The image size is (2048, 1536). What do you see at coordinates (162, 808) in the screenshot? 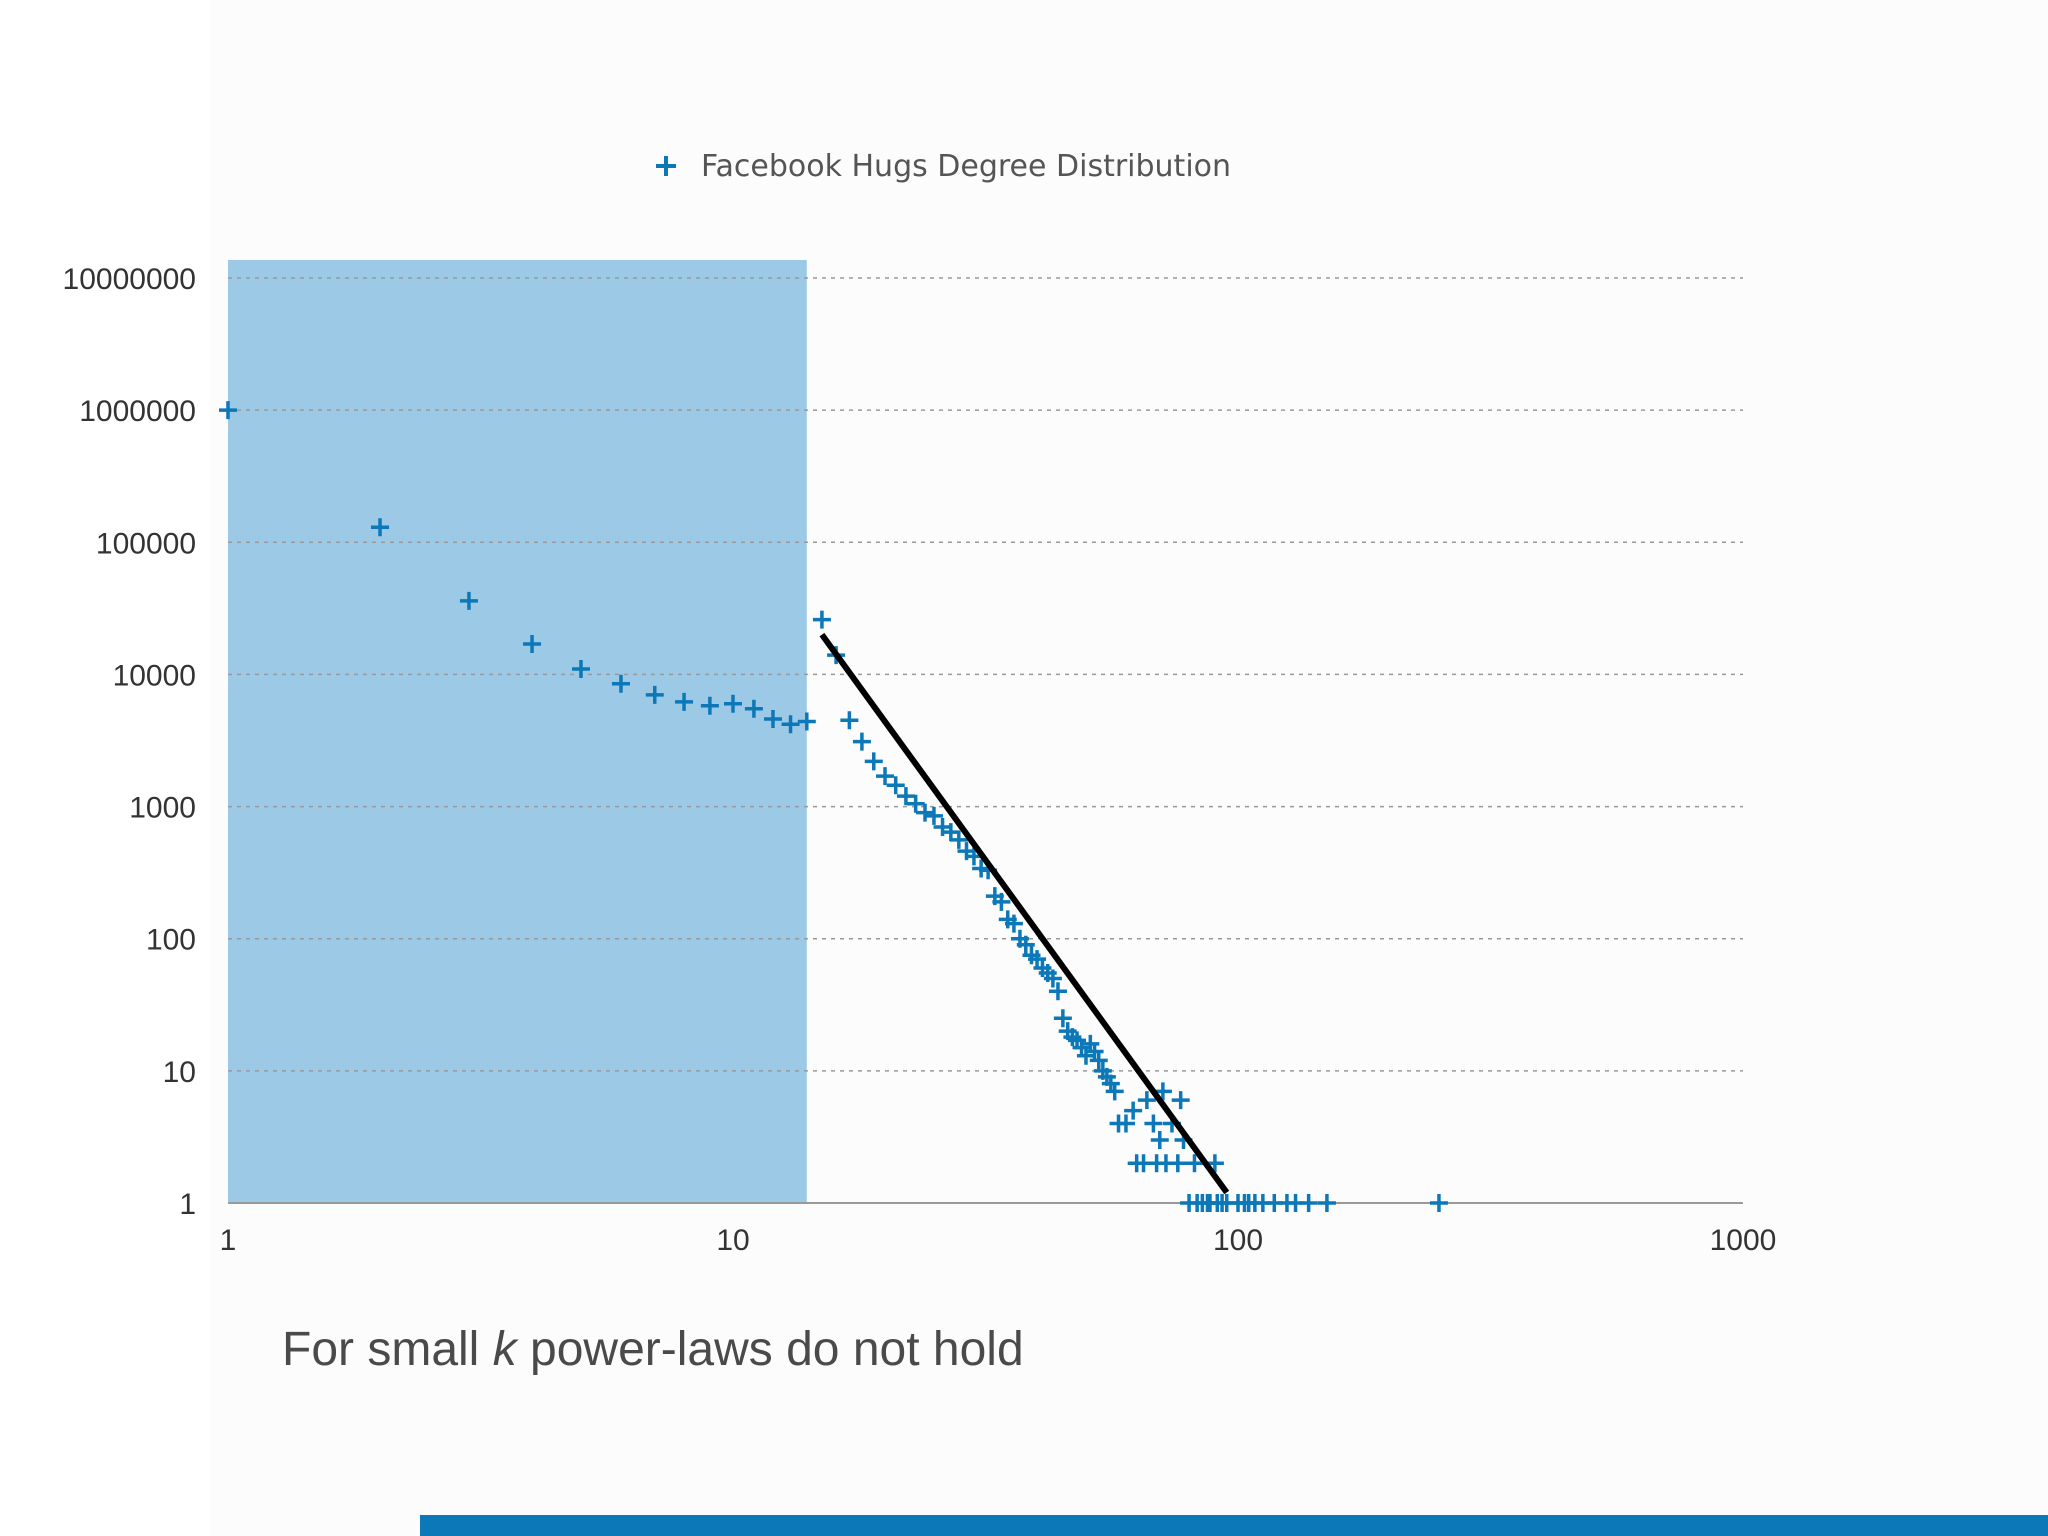
I see `y-tick-label: 1000` at bounding box center [162, 808].